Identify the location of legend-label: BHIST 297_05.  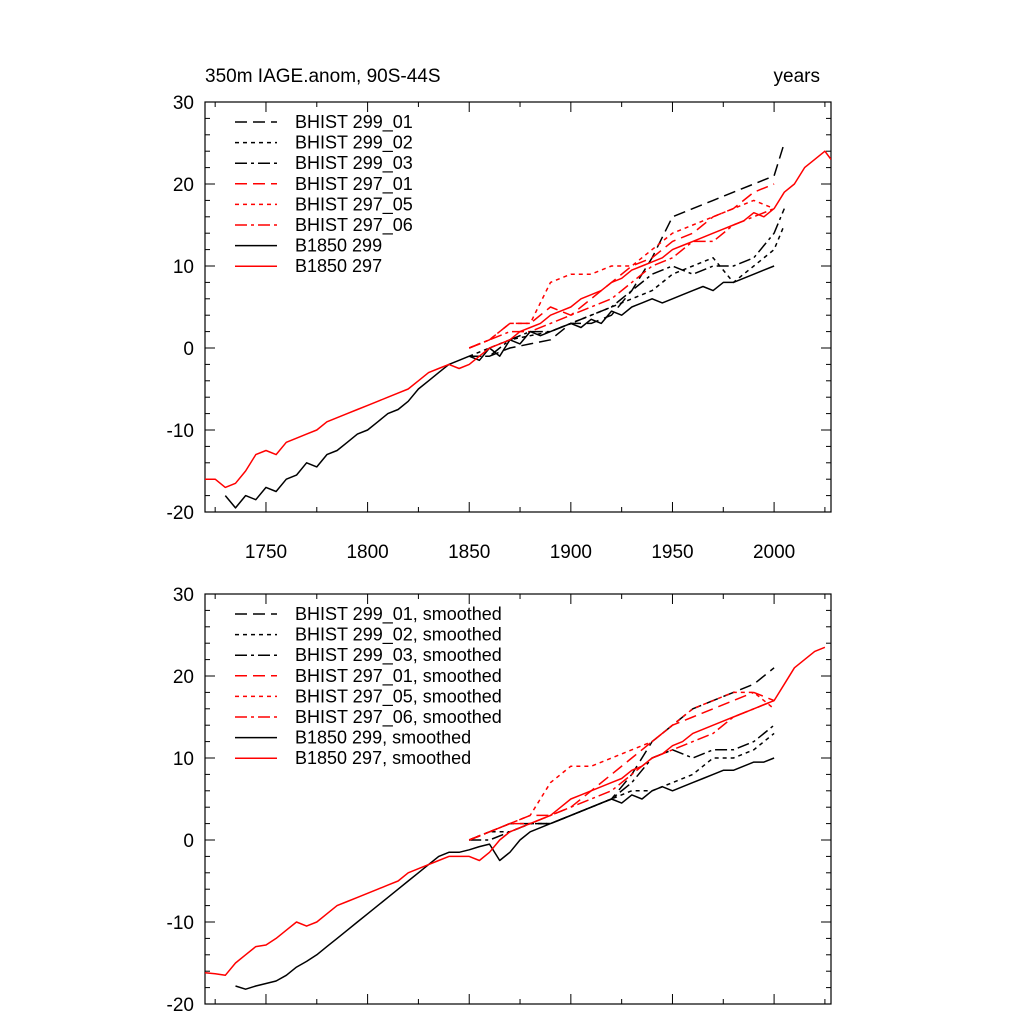
(354, 204).